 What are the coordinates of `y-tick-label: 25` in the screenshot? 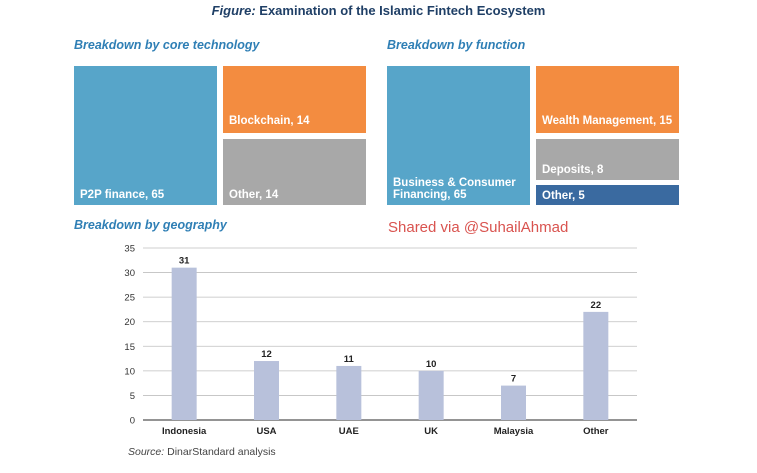 It's located at (129, 298).